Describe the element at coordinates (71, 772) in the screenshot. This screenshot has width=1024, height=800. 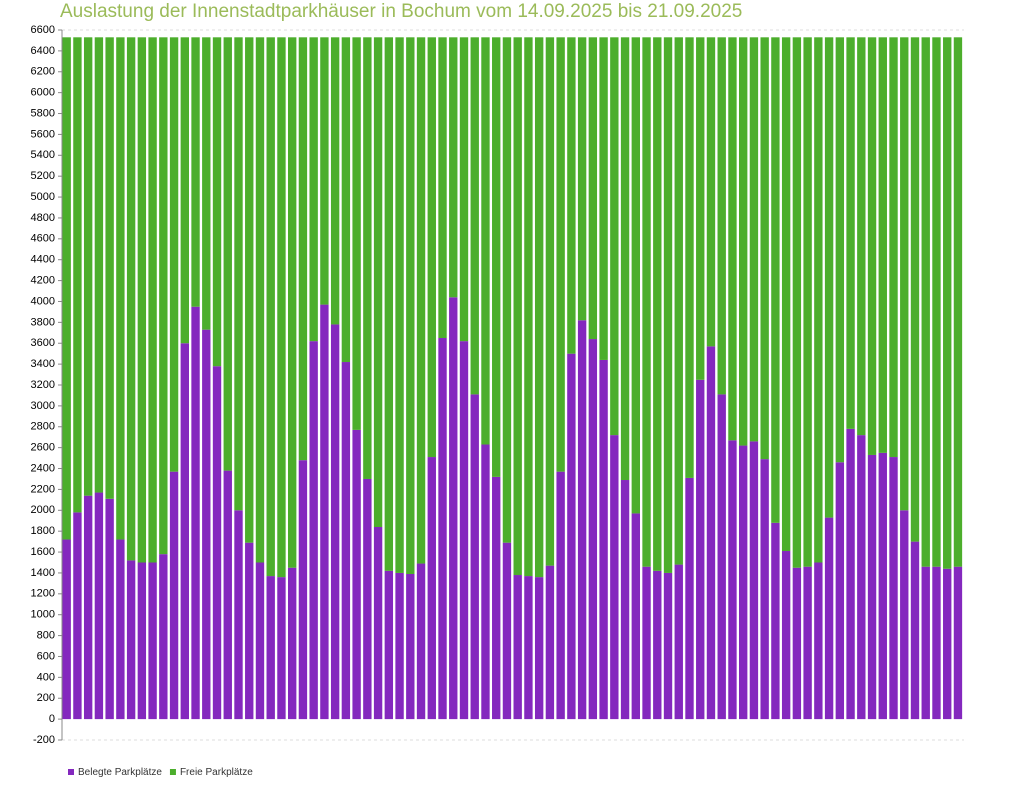
I see `legend-swatch` at that location.